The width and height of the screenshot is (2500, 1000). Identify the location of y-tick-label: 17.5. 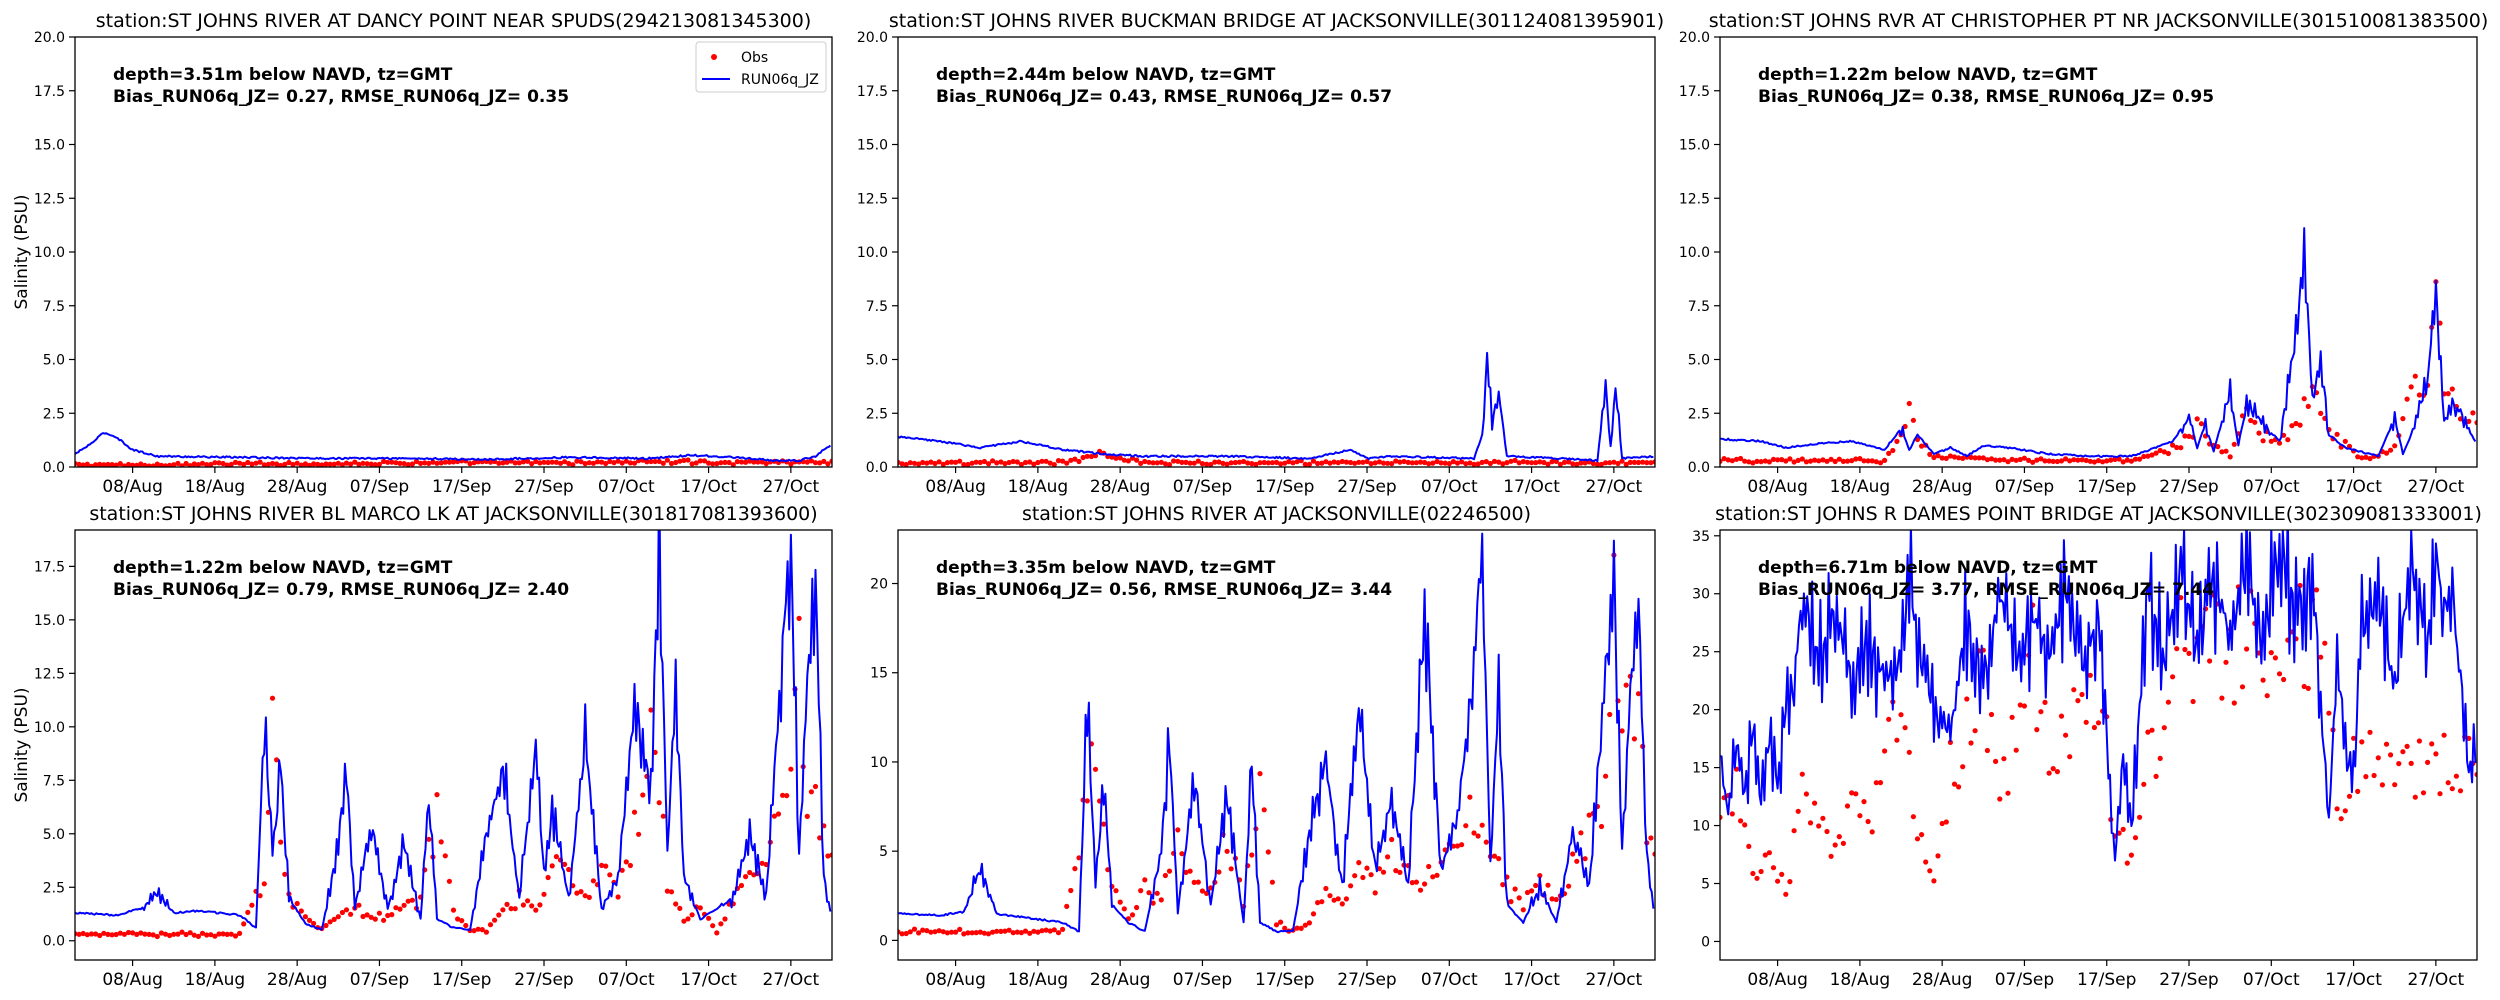
(49, 92).